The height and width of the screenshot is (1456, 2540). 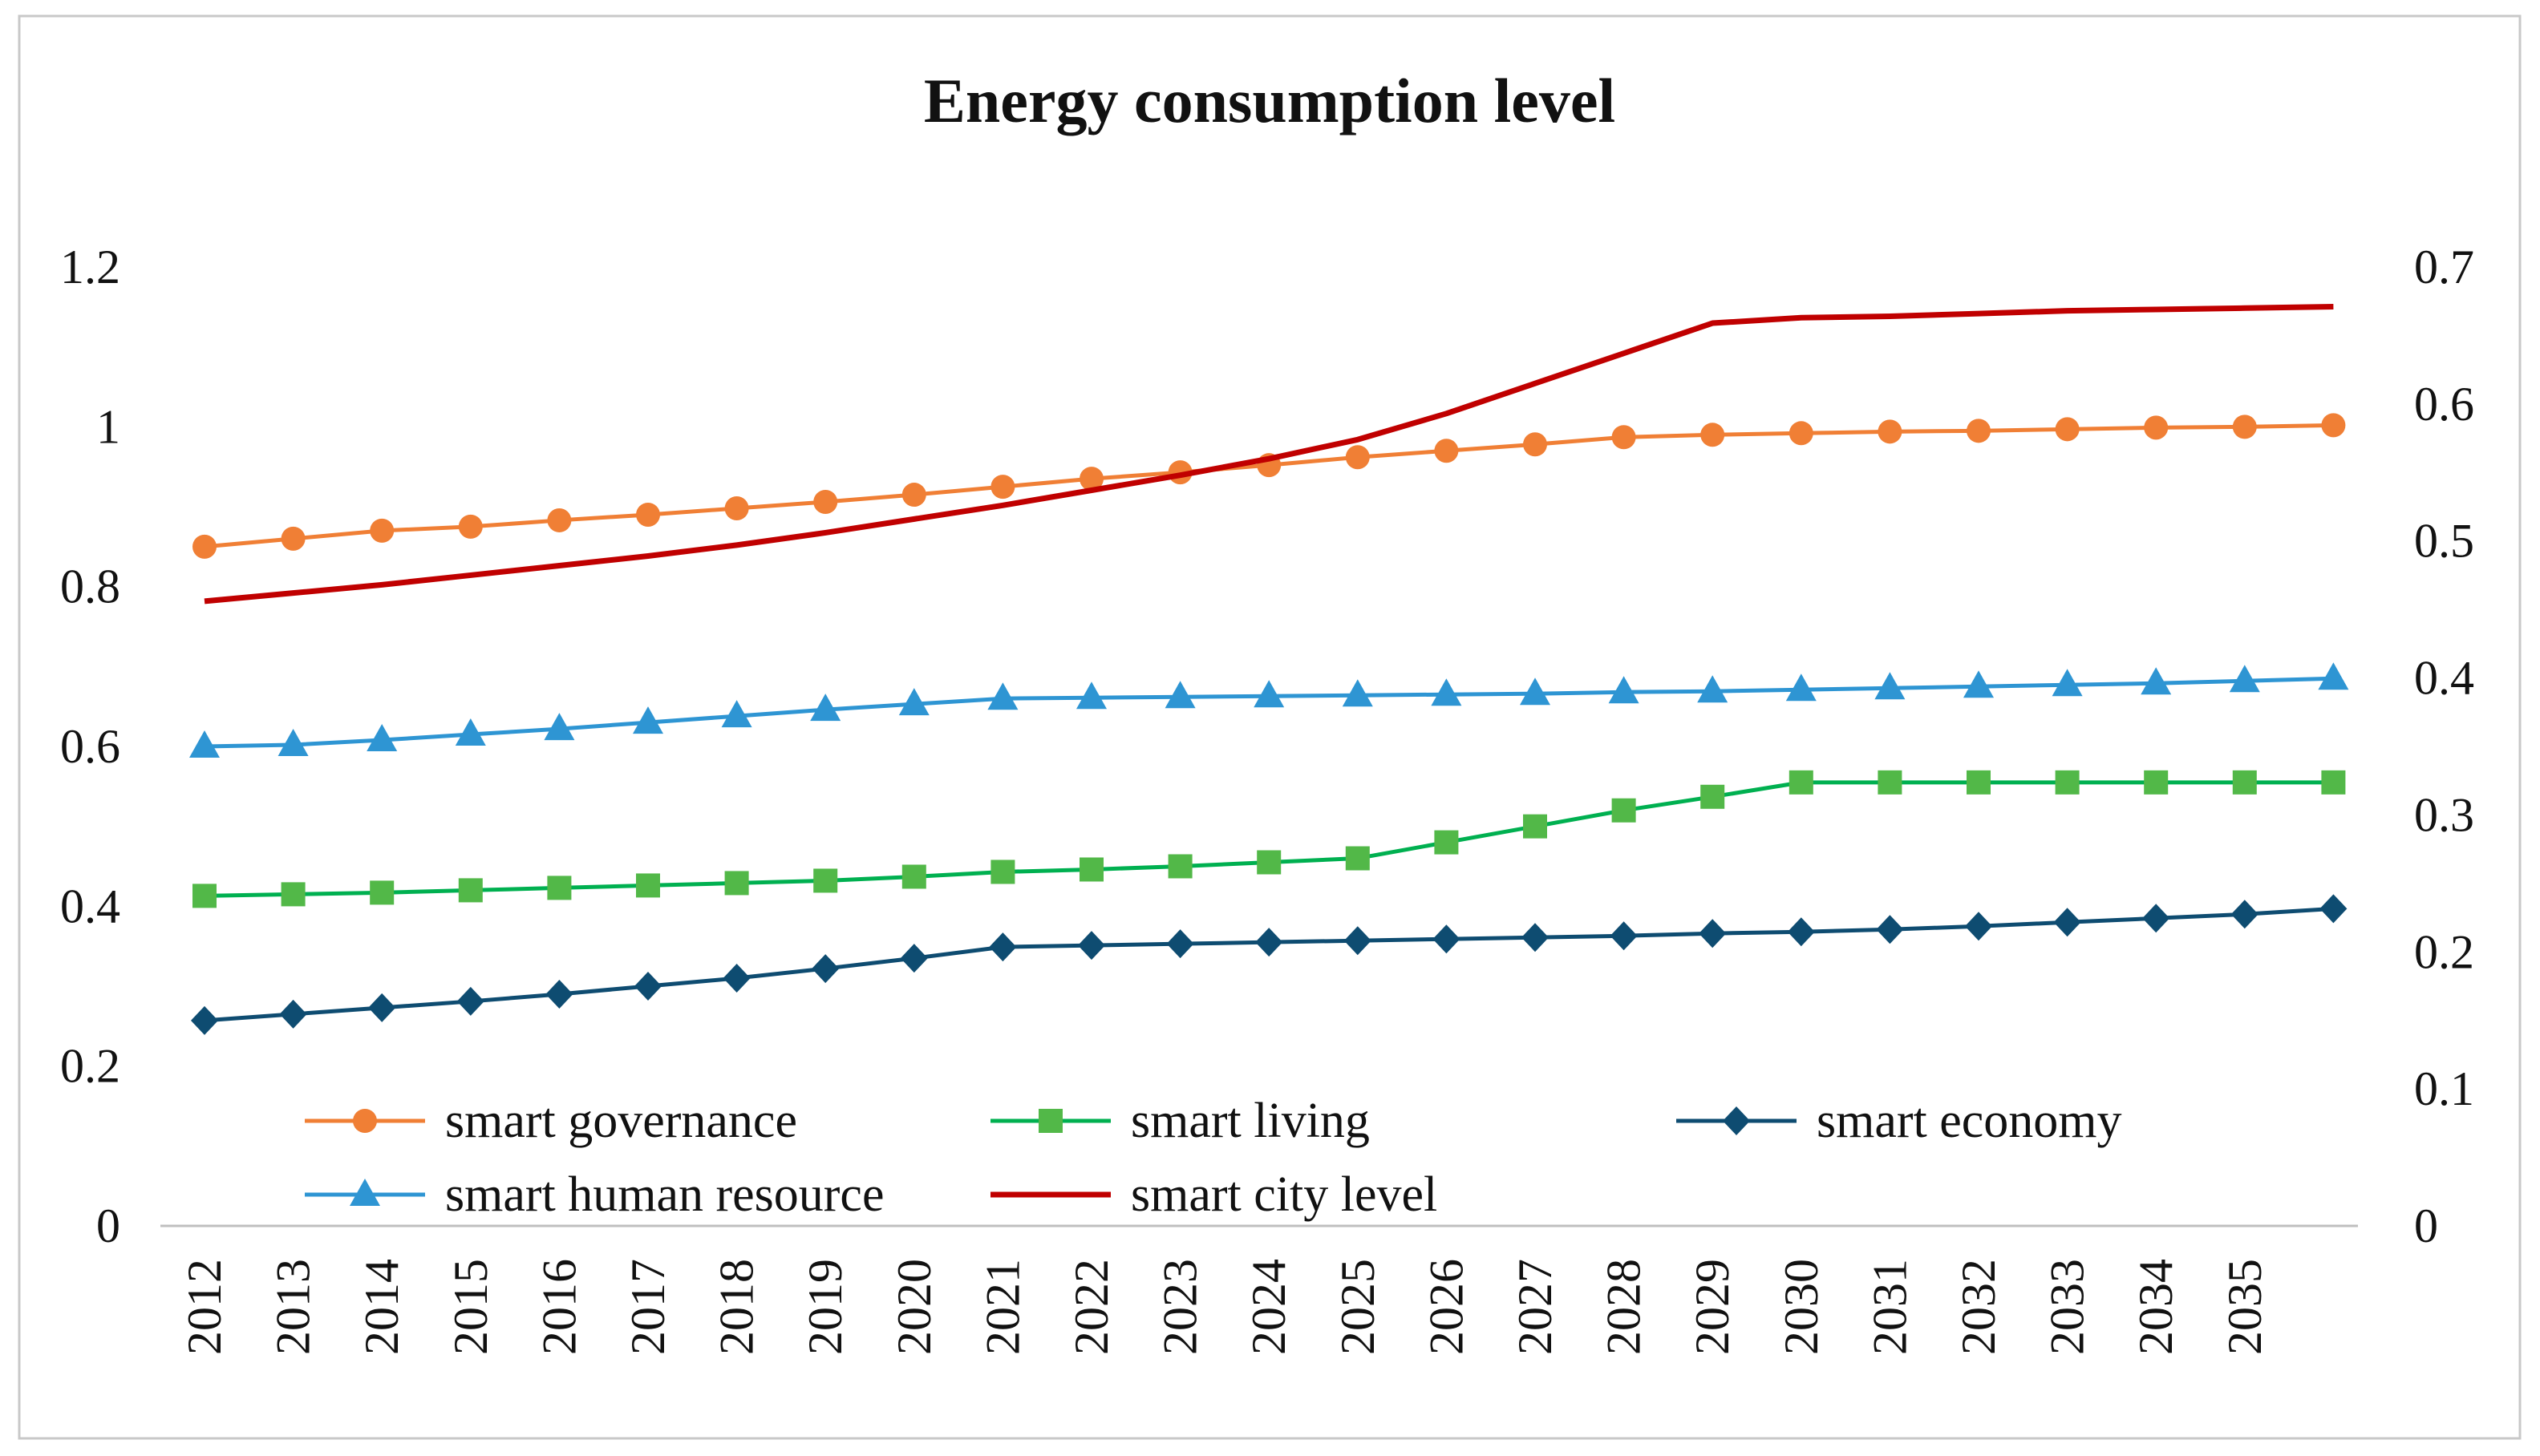 What do you see at coordinates (1801, 1307) in the screenshot?
I see `x-tick-label: 2030` at bounding box center [1801, 1307].